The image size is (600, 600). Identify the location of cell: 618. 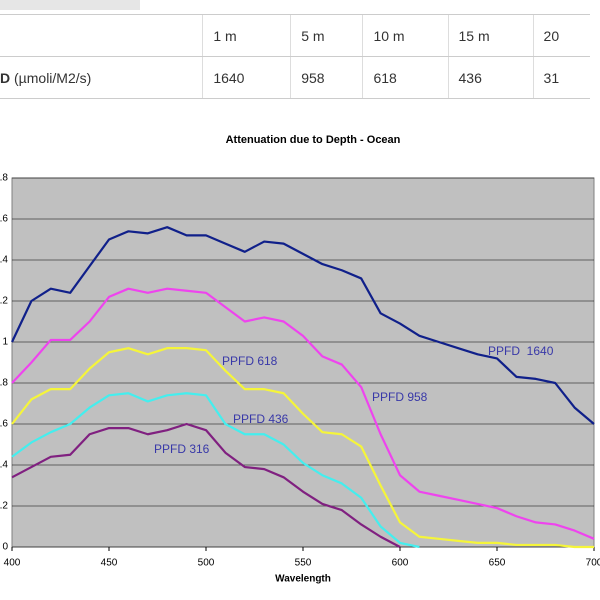
(405, 77).